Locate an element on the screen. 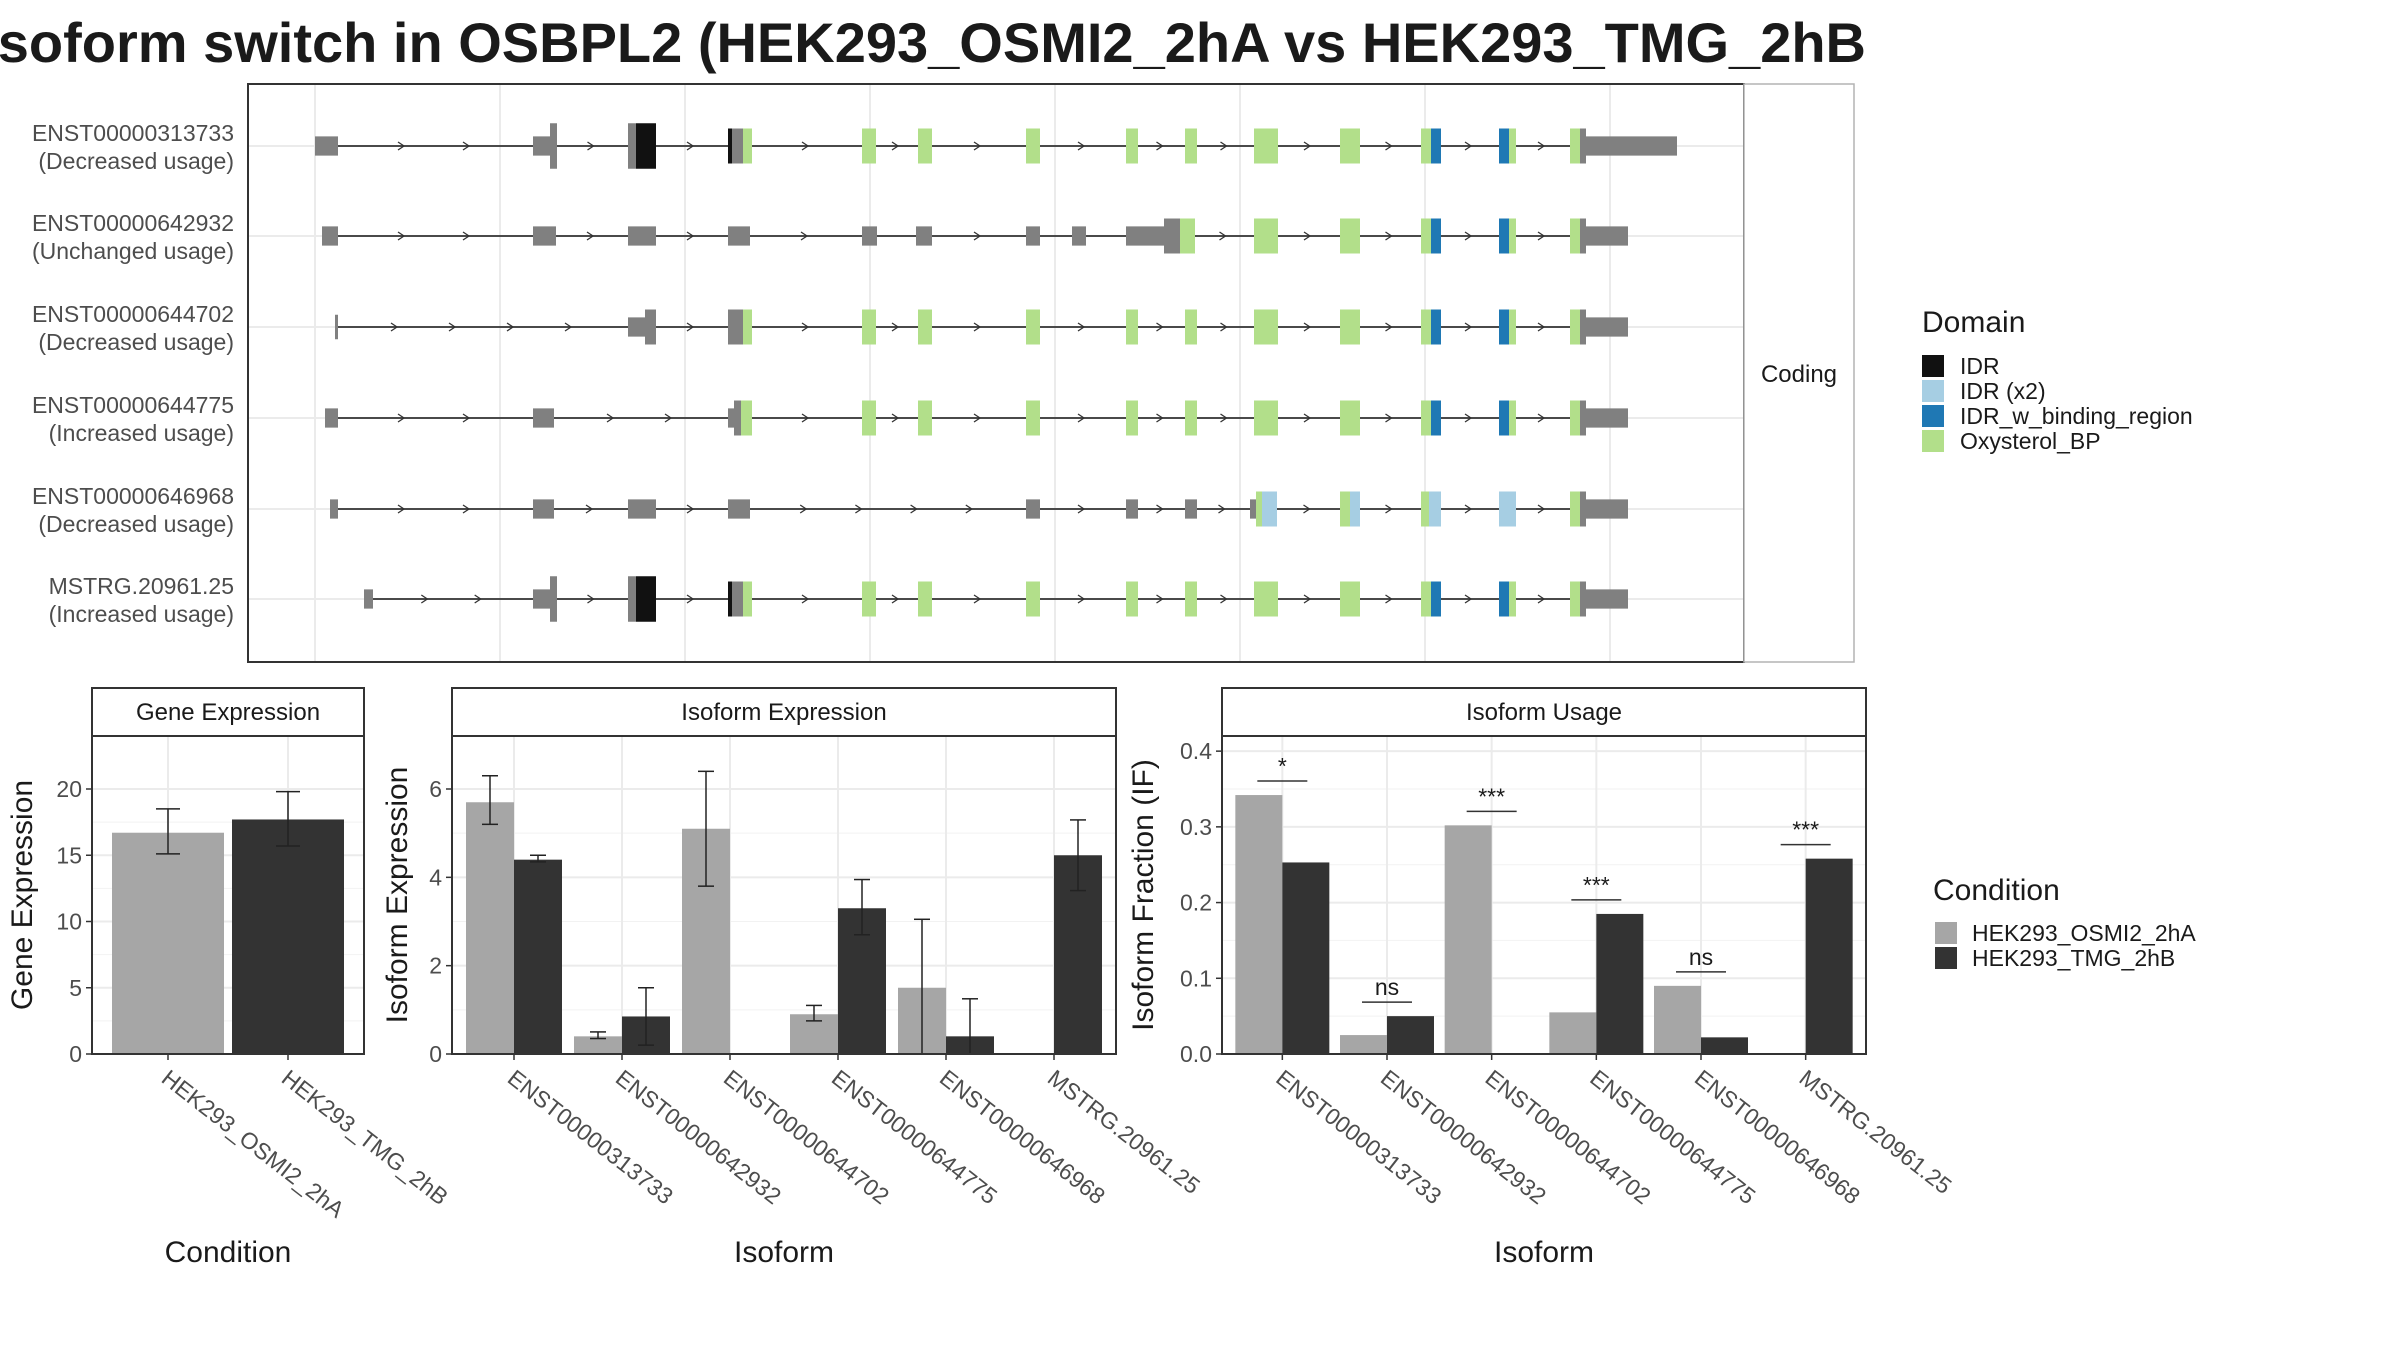  isoform-usage-label: (Unchanged usage) is located at coordinates (133, 251).